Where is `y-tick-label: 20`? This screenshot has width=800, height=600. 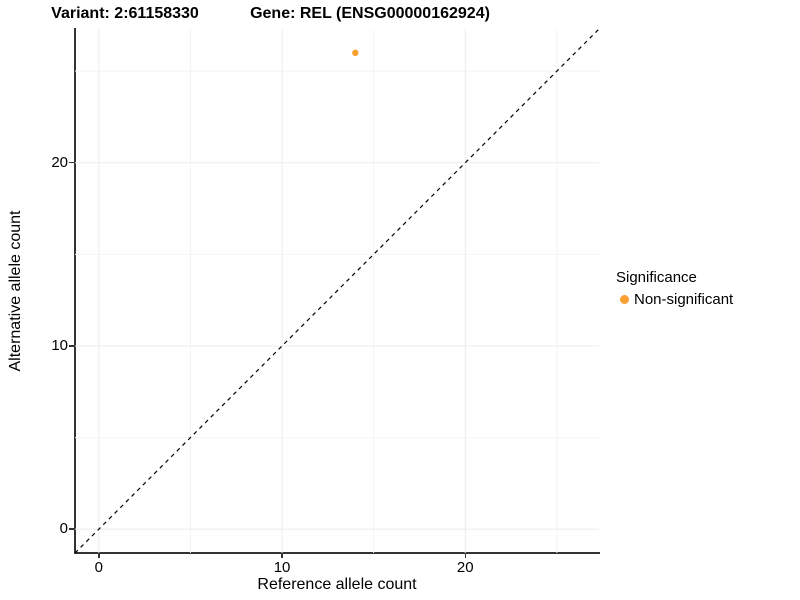
y-tick-label: 20 is located at coordinates (59, 162).